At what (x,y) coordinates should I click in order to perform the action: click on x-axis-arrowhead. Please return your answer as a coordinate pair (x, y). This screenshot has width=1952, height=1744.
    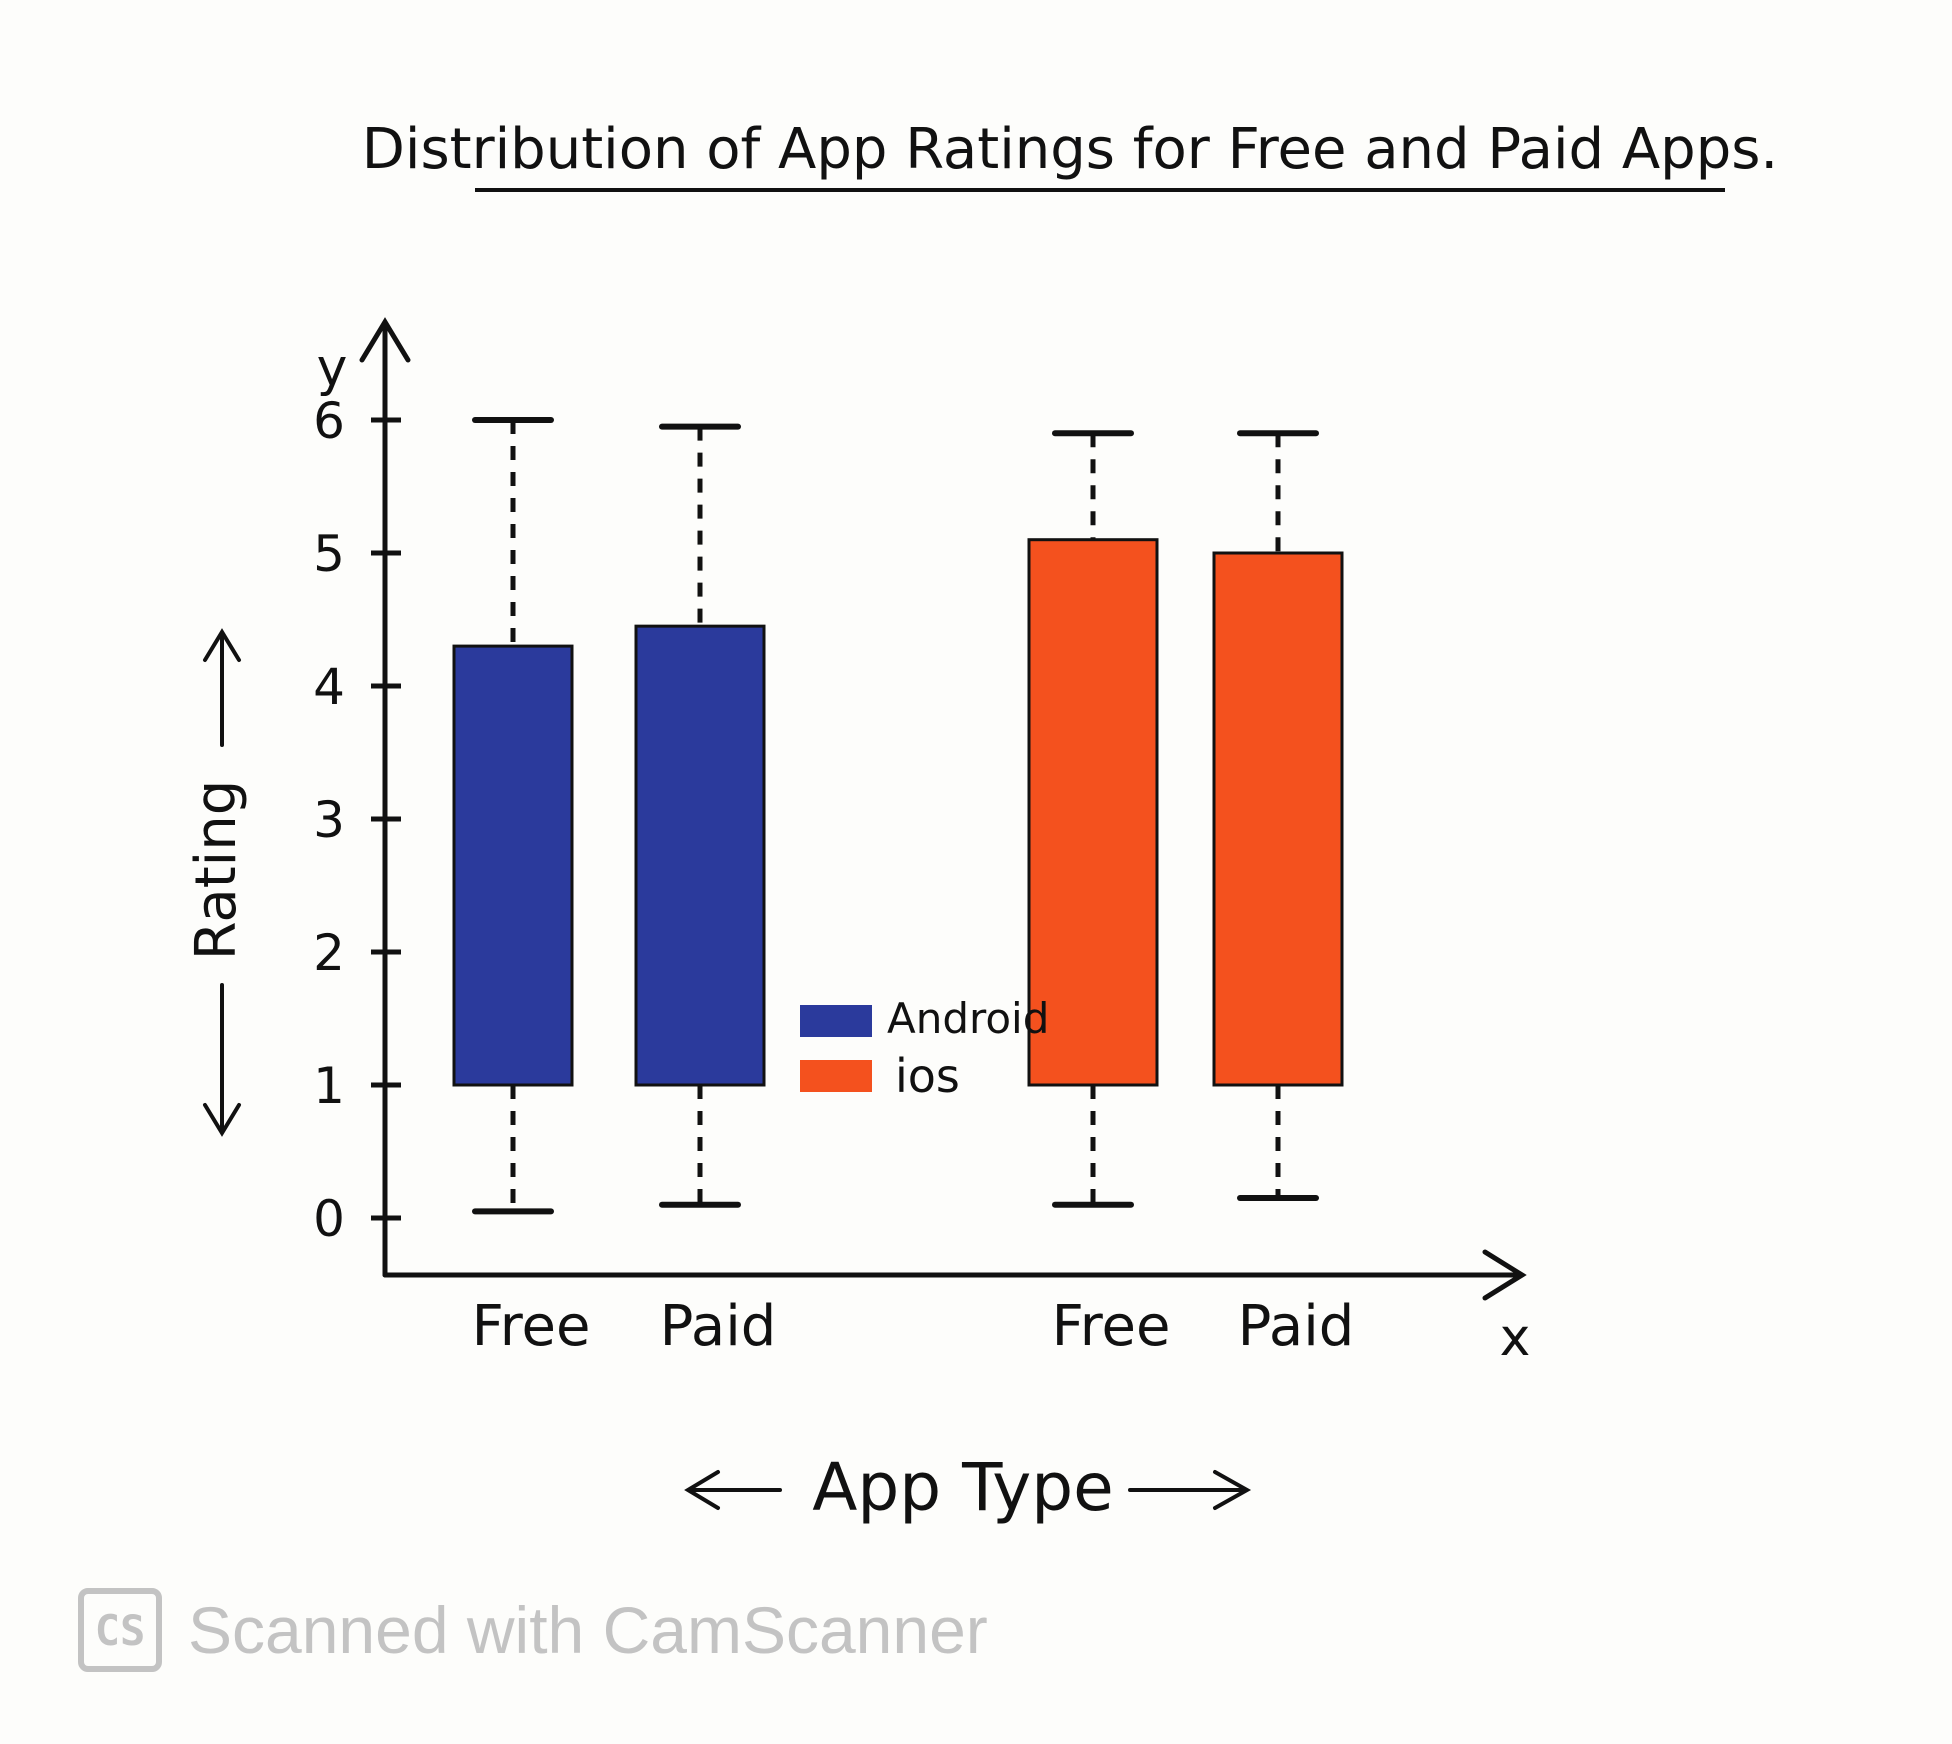
    Looking at the image, I should click on (1504, 1275).